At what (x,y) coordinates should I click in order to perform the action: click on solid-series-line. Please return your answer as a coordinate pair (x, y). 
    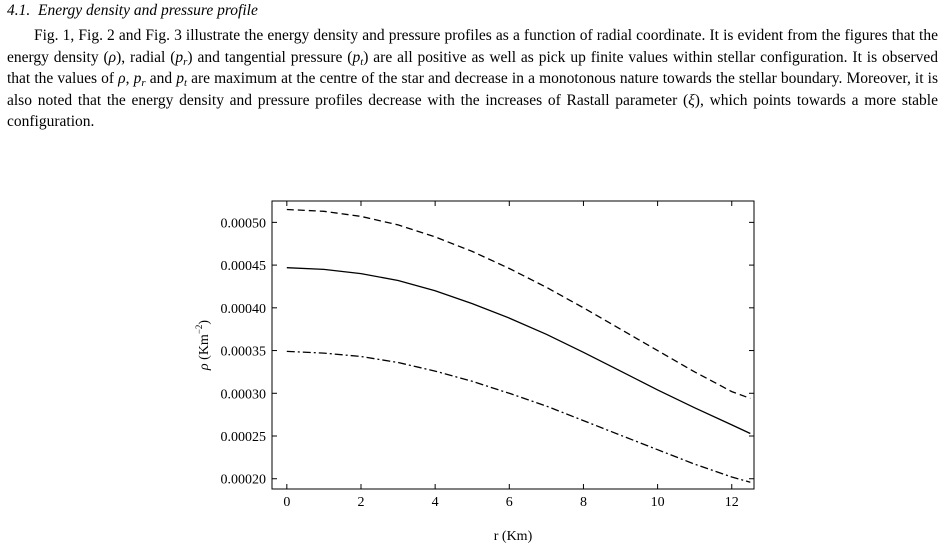
    Looking at the image, I should click on (518, 351).